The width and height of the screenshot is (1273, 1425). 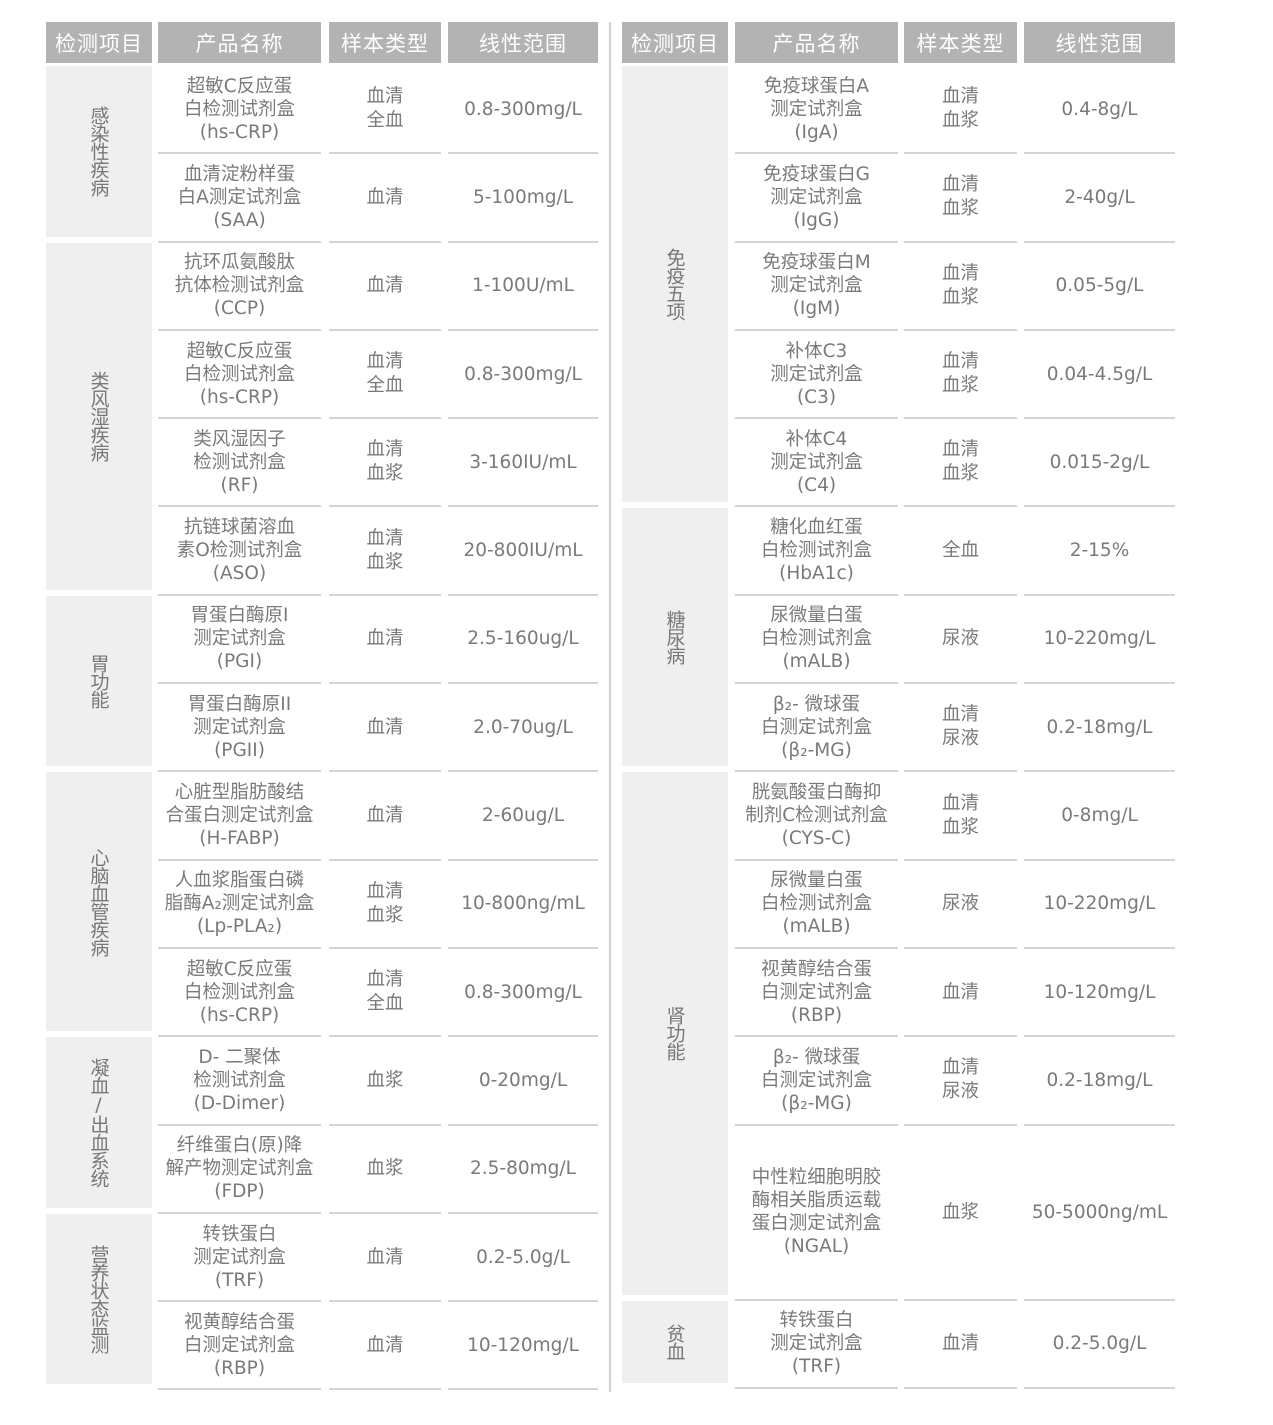 I want to click on linear-range: 2.5-80mg/L, so click(x=523, y=1170).